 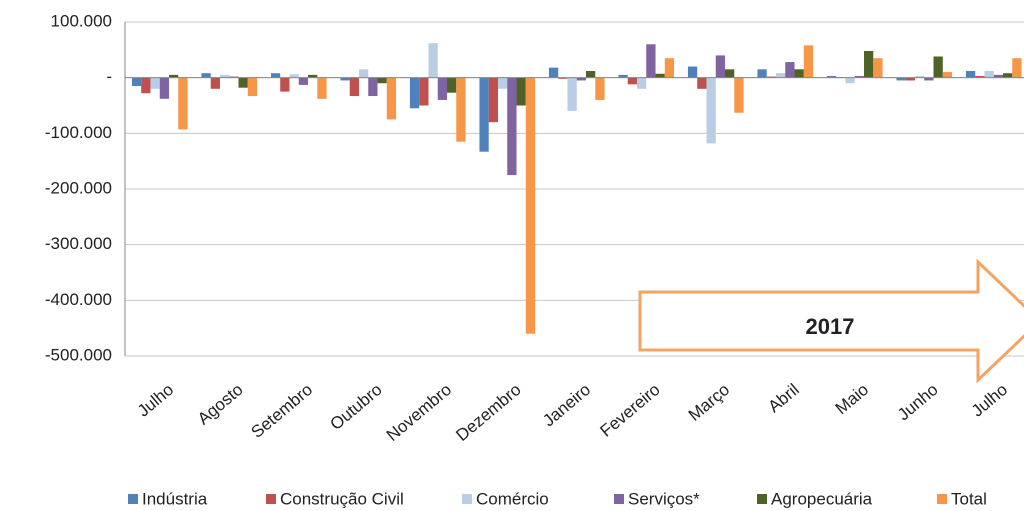 I want to click on x-tick-label: Agosto, so click(x=220, y=404).